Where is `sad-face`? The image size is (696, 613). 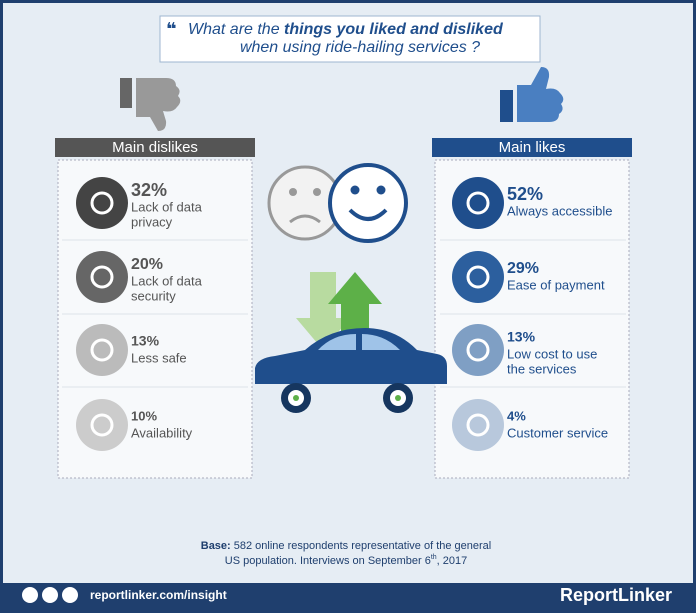
sad-face is located at coordinates (305, 203).